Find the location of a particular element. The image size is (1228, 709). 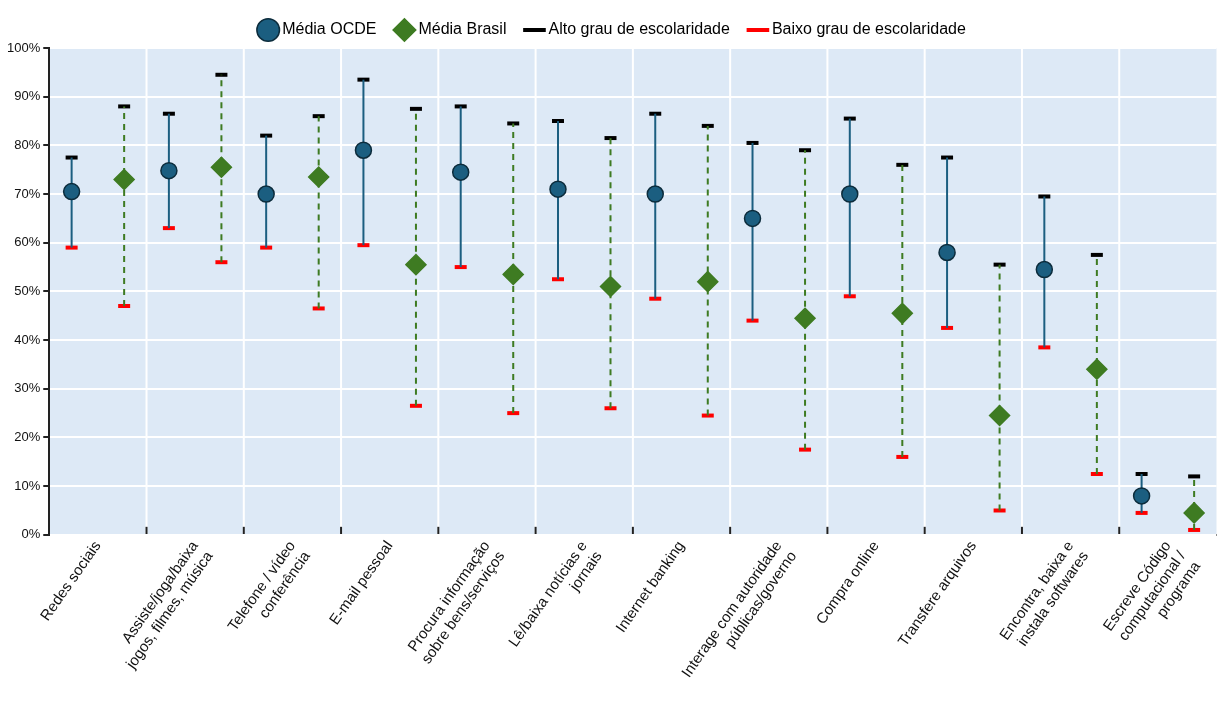

y-tick-label: 80% is located at coordinates (27, 144).